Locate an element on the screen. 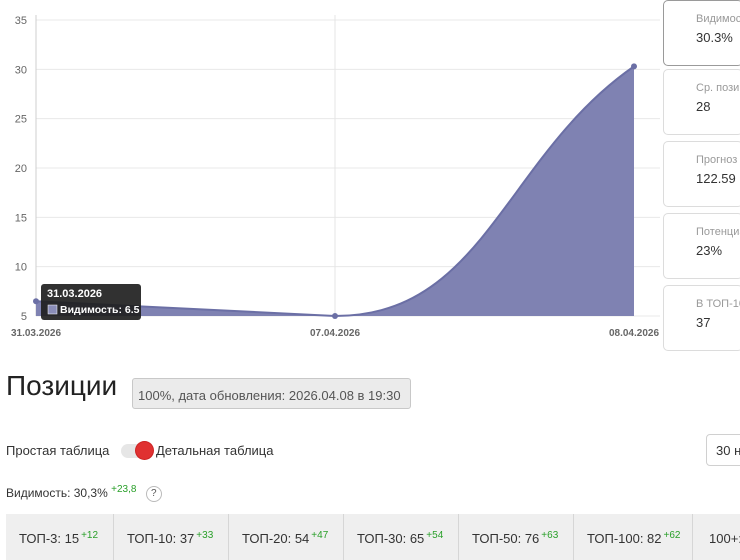 This screenshot has width=740, height=560. top-label: 100+: is located at coordinates (724, 538).